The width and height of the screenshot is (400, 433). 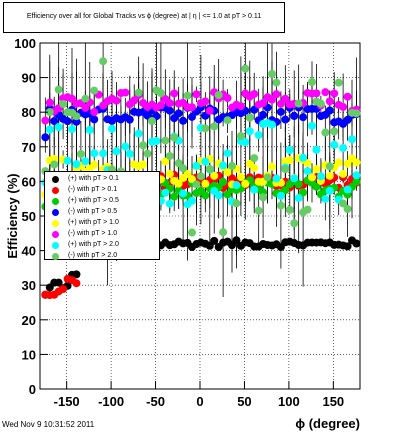 What do you see at coordinates (333, 401) in the screenshot?
I see `x-tick-label: 150` at bounding box center [333, 401].